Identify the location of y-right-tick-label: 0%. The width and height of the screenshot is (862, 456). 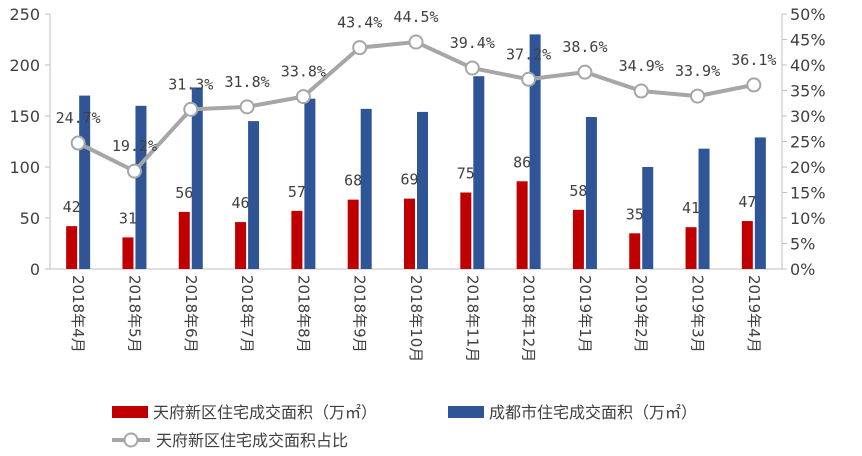
(802, 269).